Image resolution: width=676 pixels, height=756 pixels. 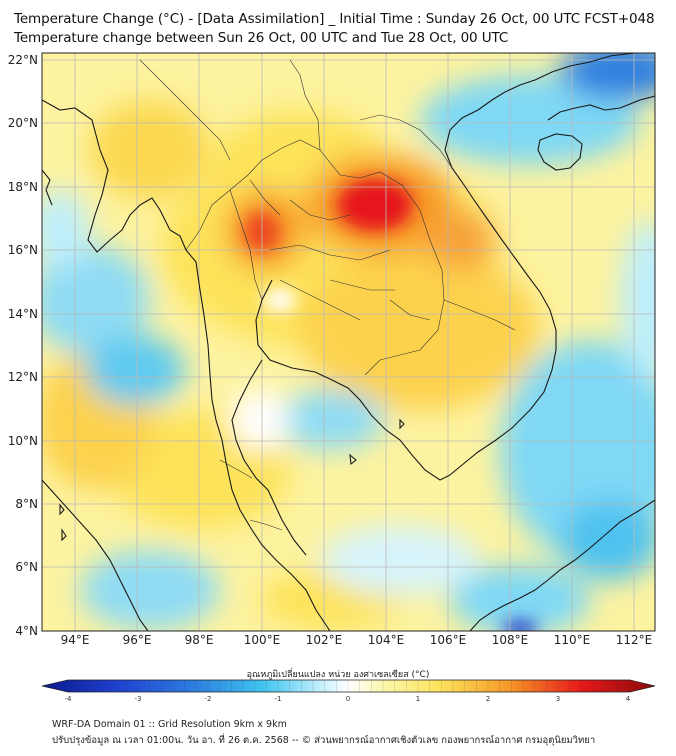 I want to click on lon-label: 108°E, so click(x=510, y=640).